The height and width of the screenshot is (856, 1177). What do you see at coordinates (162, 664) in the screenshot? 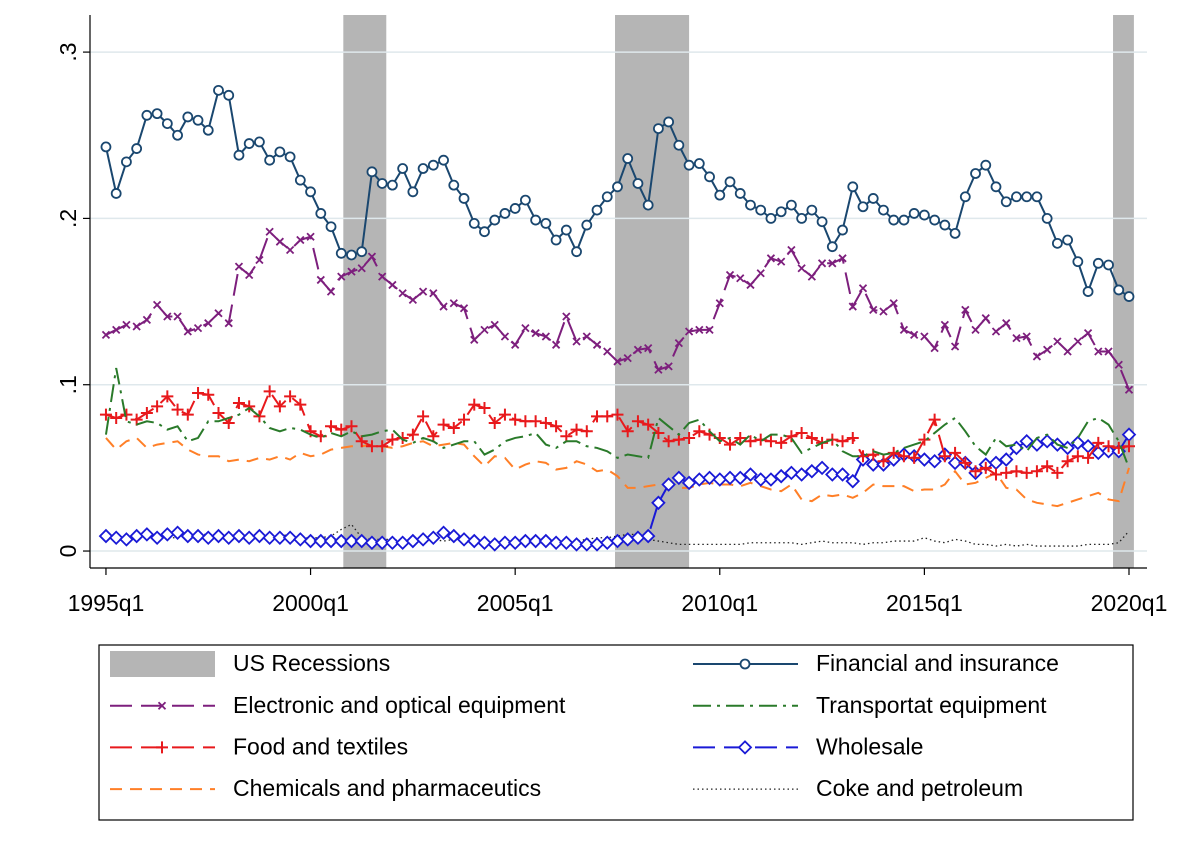
I see `legend-swatch` at bounding box center [162, 664].